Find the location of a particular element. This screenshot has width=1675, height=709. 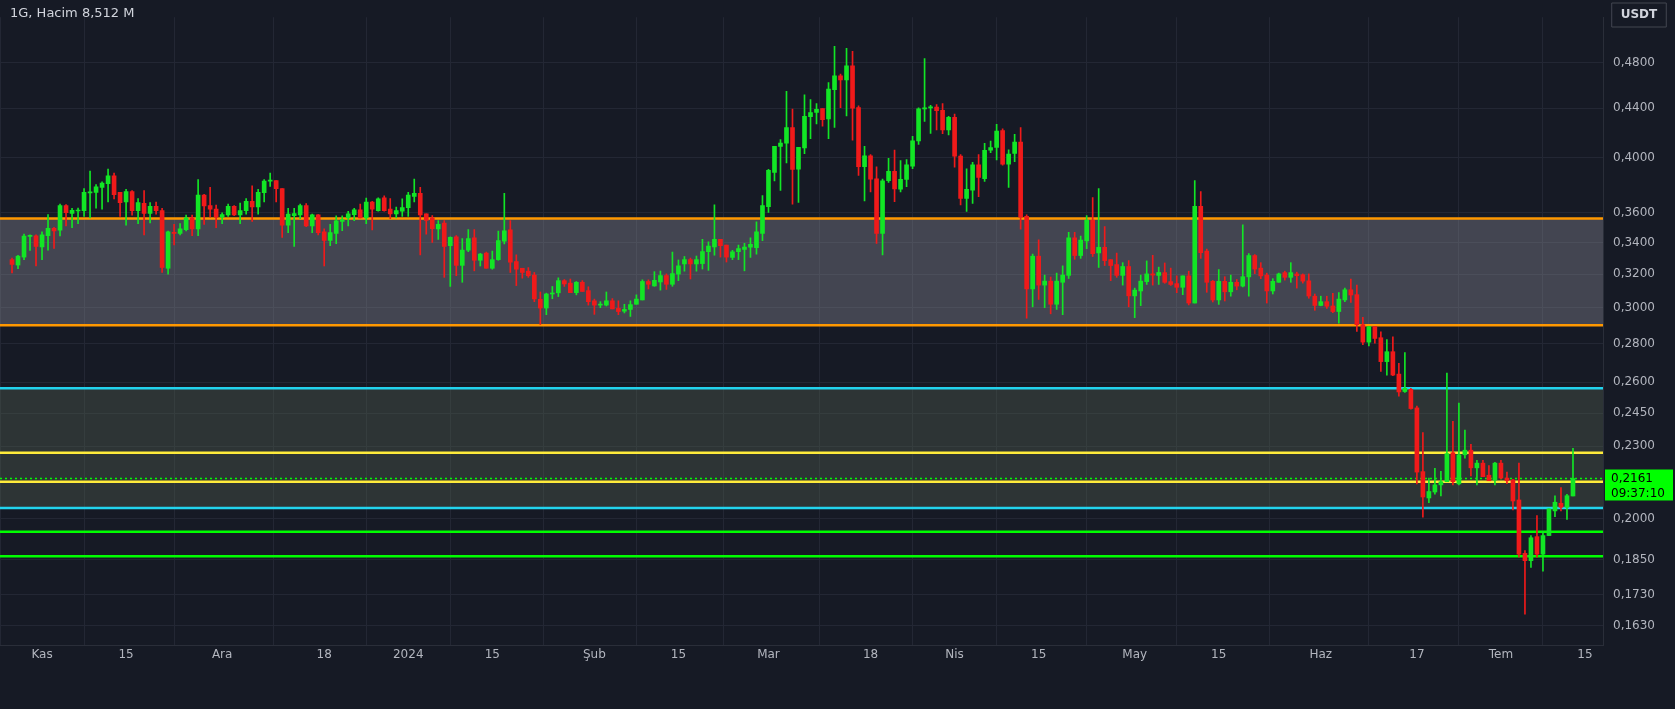

ref-line-label: 0,2161 is located at coordinates (1632, 477).